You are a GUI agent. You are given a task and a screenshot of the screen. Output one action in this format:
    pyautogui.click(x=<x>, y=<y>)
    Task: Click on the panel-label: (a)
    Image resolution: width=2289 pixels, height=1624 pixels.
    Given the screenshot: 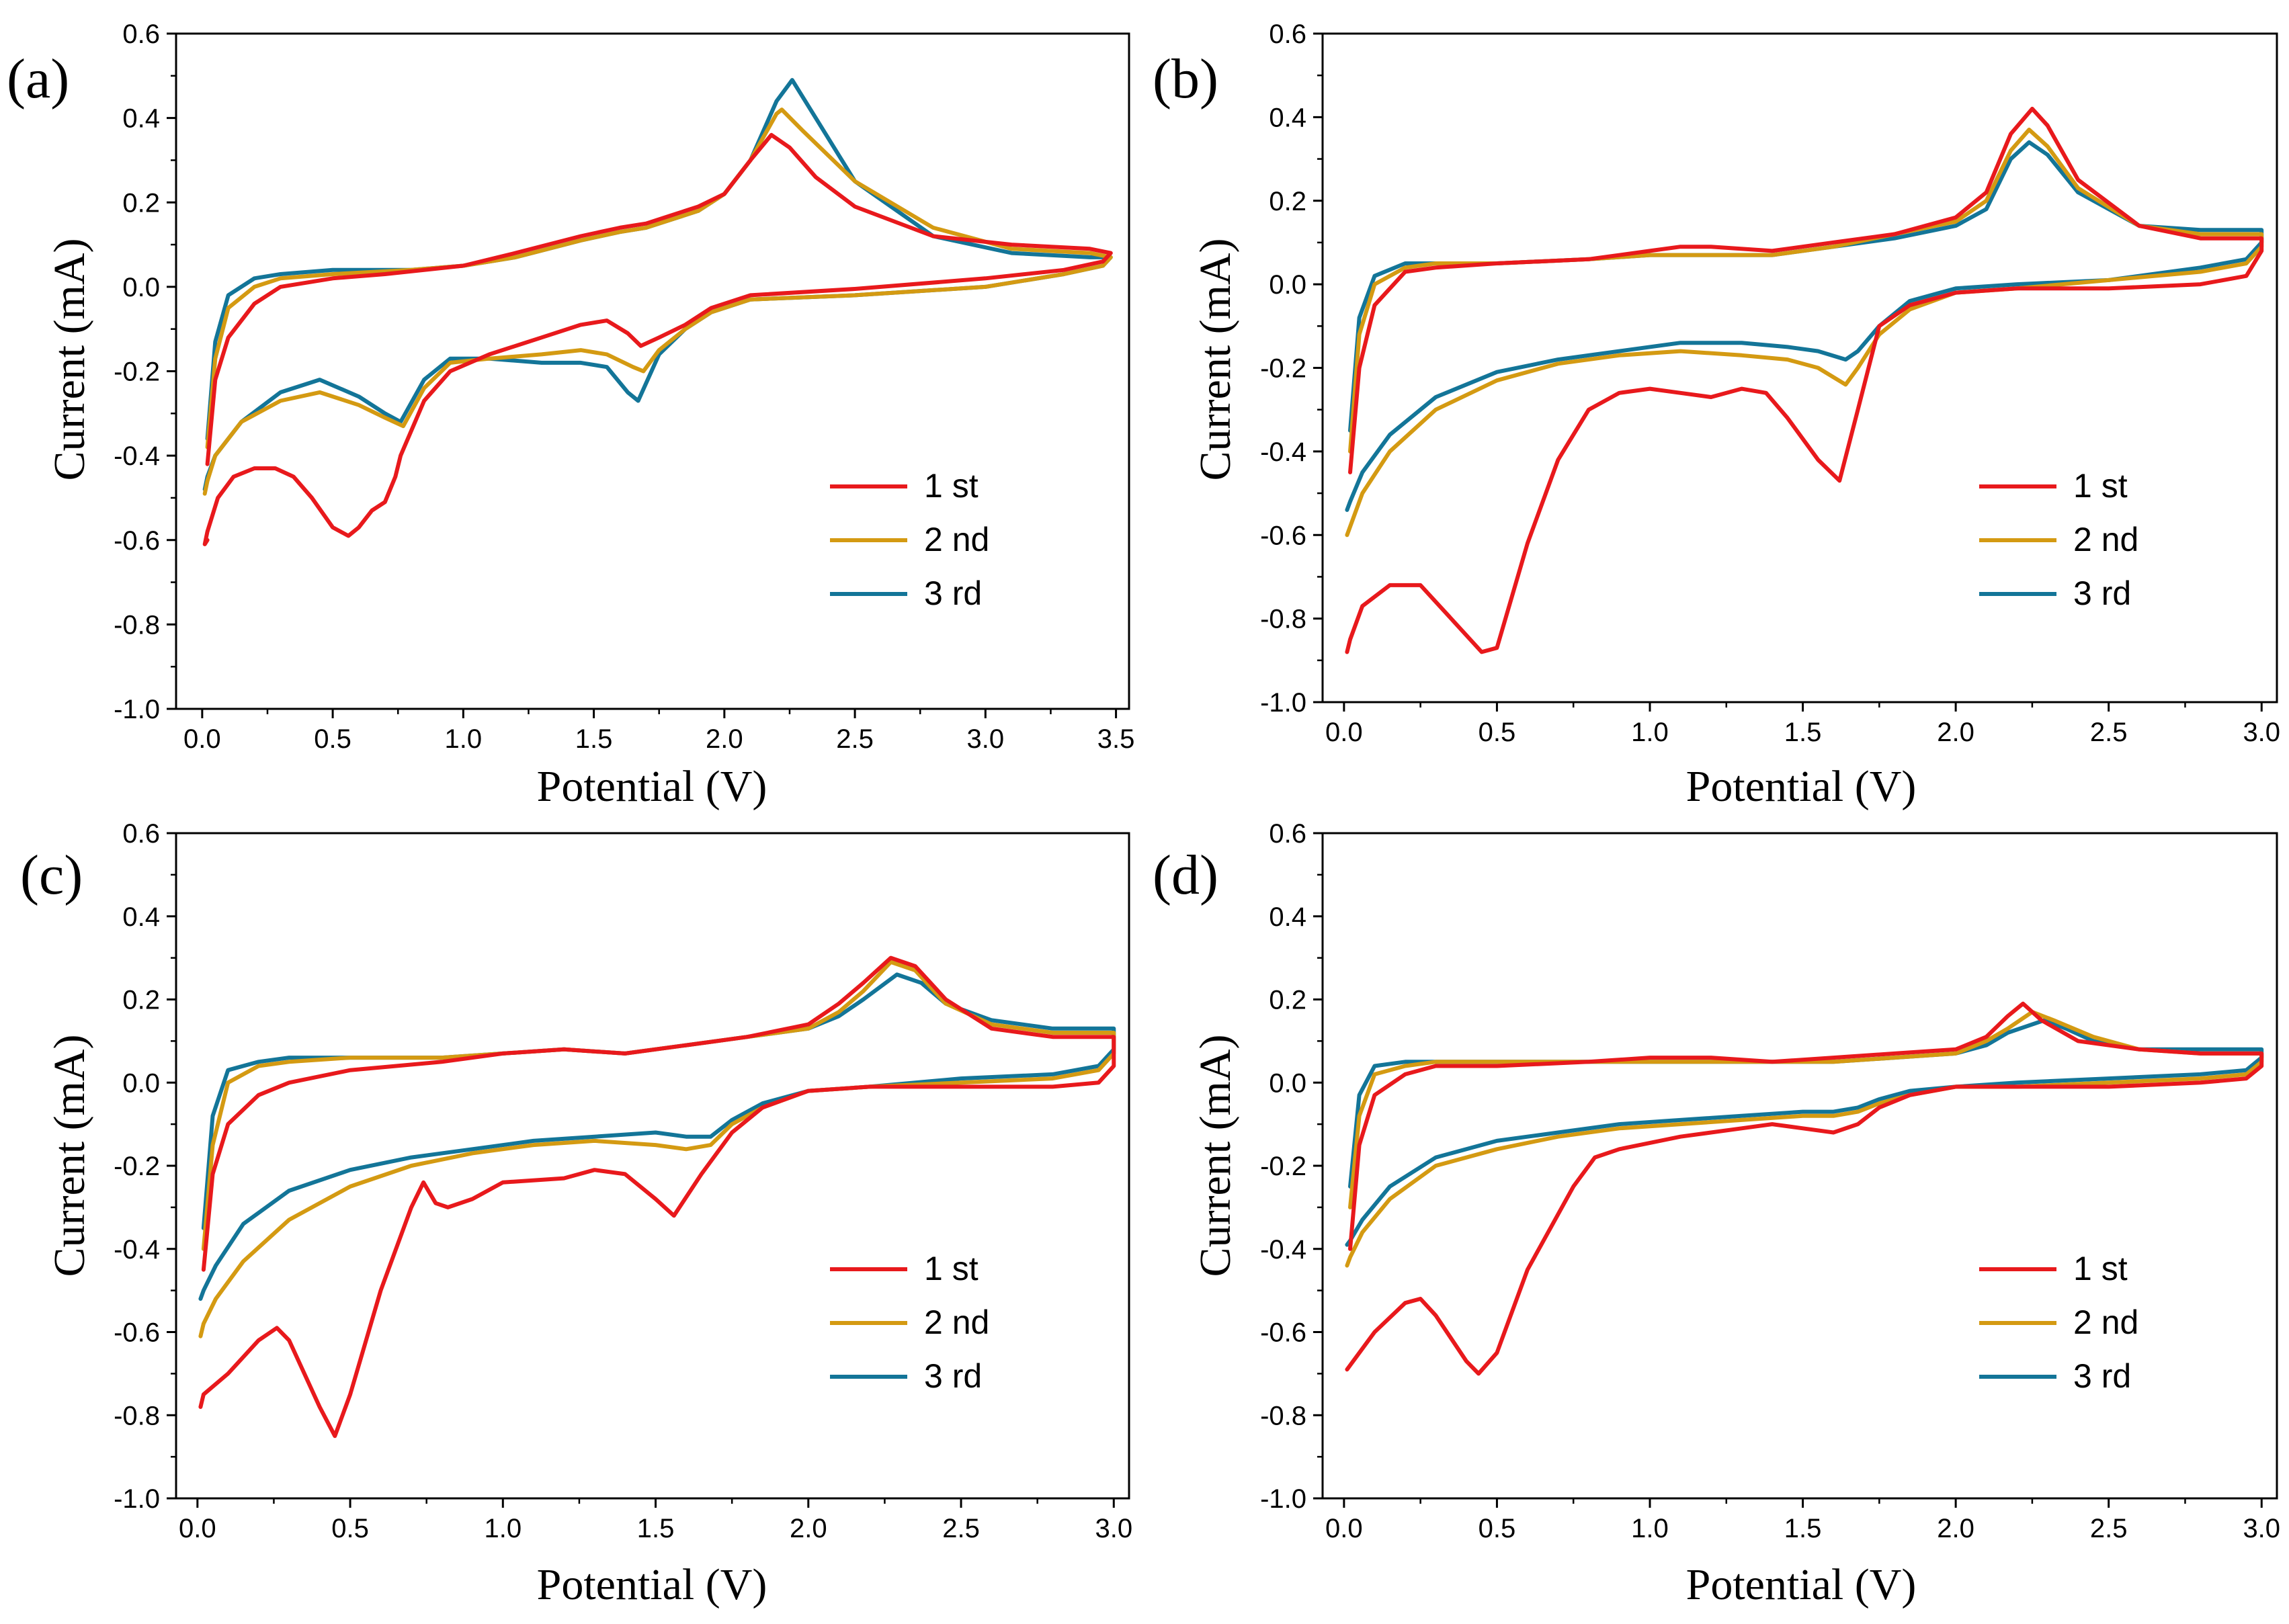 What is the action you would take?
    pyautogui.click(x=38, y=79)
    